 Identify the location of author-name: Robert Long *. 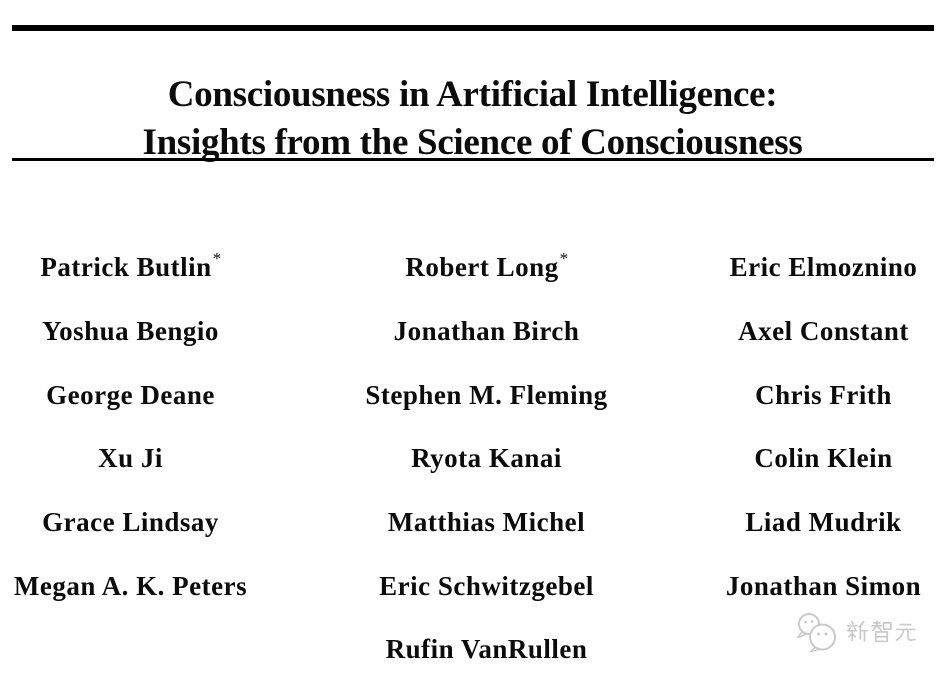
(487, 265).